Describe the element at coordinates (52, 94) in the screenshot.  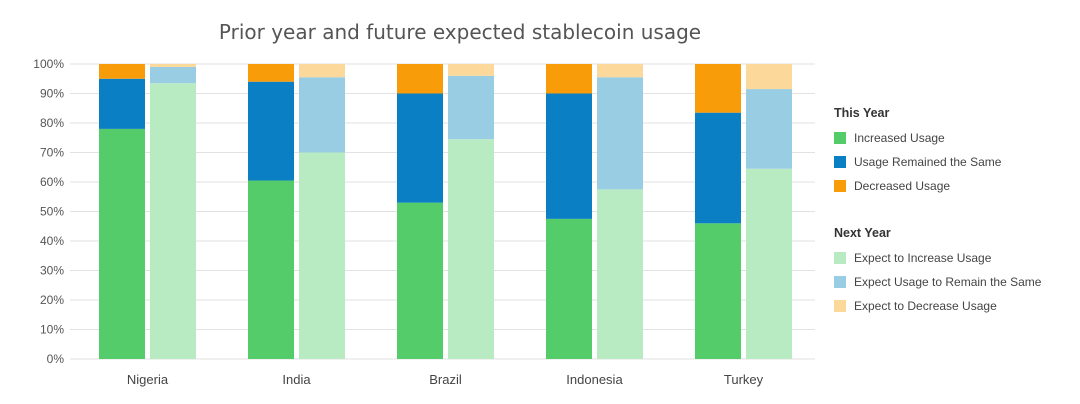
I see `y-tick-label: 90%` at that location.